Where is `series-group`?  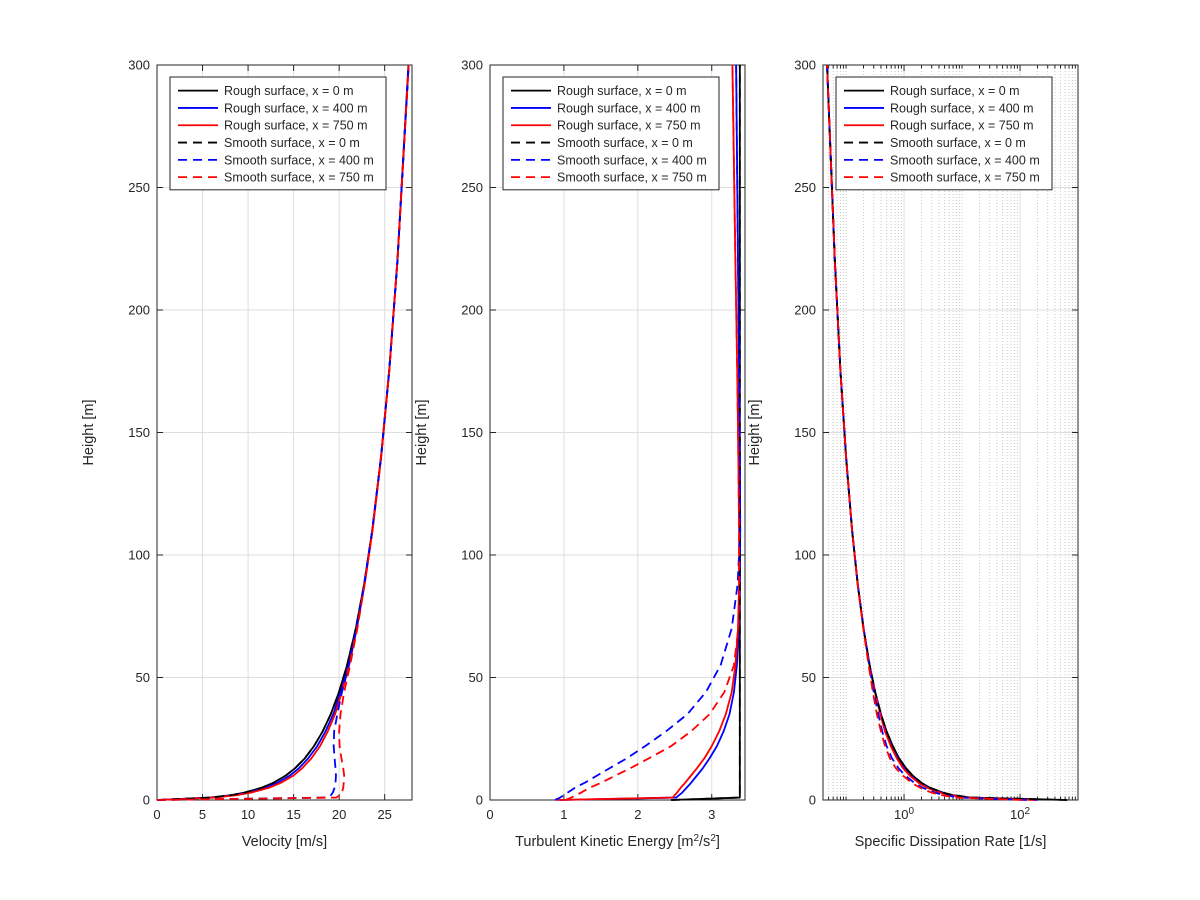 series-group is located at coordinates (648, 432).